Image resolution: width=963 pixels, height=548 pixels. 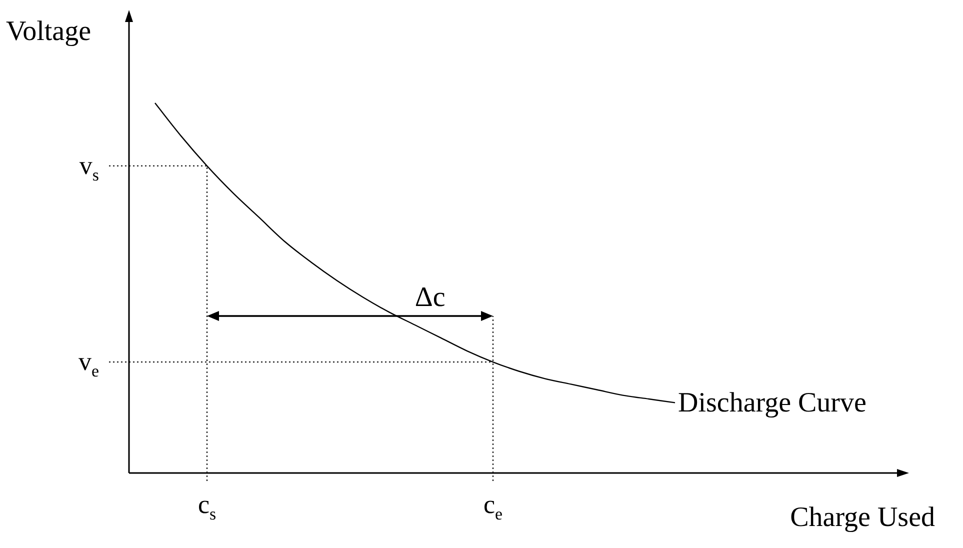 What do you see at coordinates (49, 31) in the screenshot?
I see `y-axis-title: Voltage` at bounding box center [49, 31].